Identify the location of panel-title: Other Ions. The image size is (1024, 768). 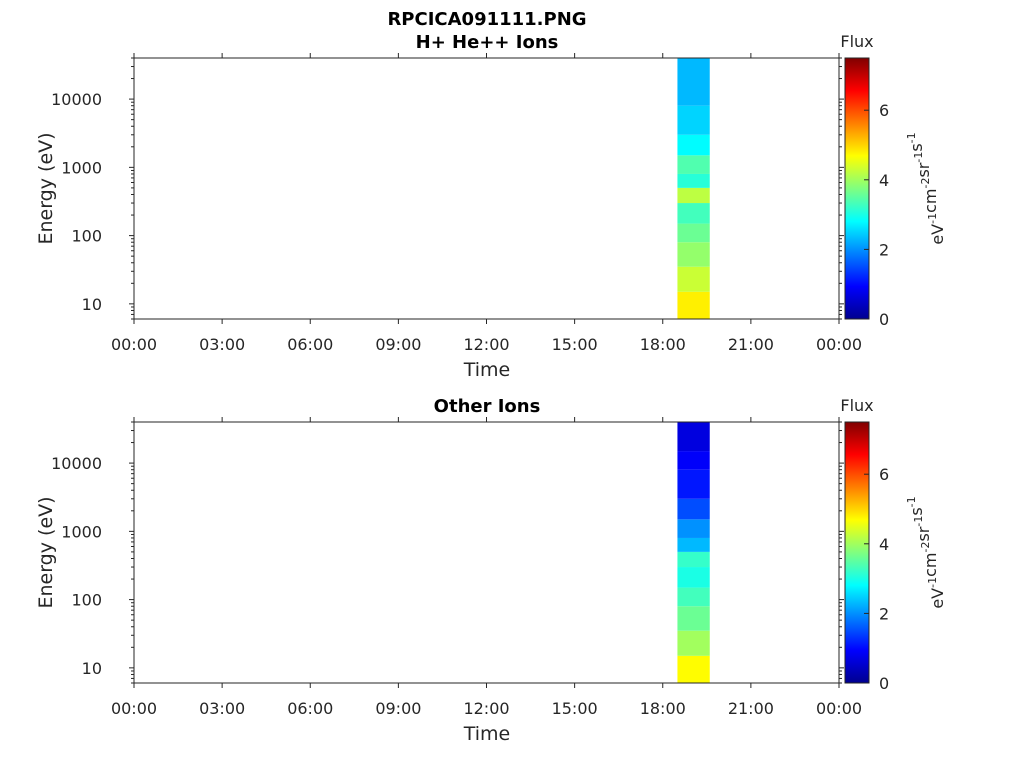
(487, 406).